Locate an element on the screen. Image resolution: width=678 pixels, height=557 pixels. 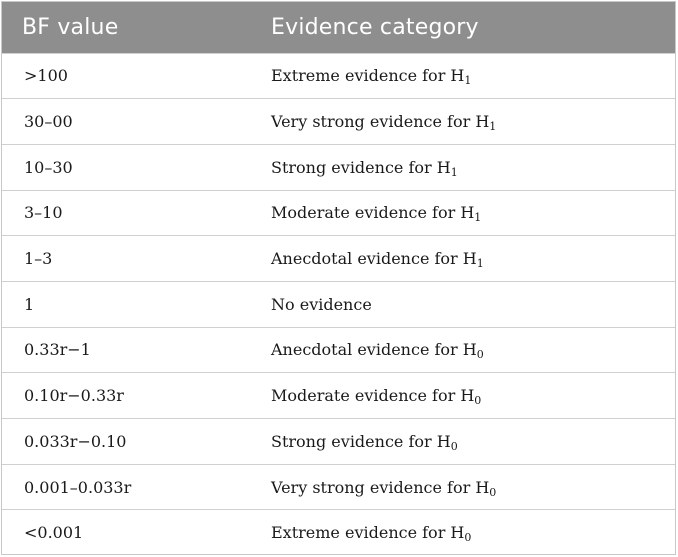
table-row: 0.10r−0.33r Moderate evidence for H0 is located at coordinates (338, 395).